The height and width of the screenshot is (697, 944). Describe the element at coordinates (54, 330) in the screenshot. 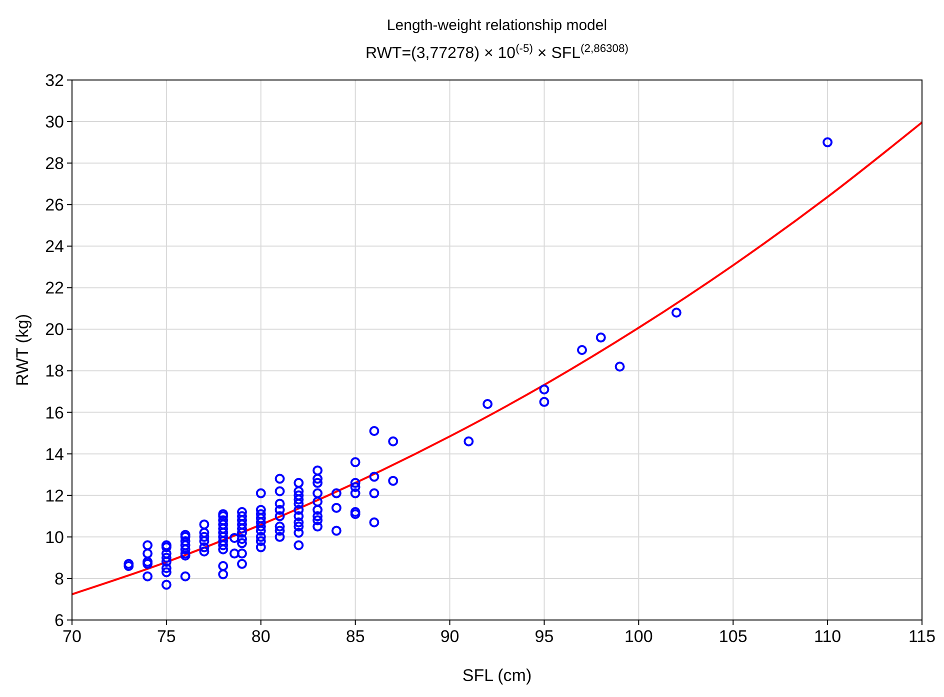

I see `y-tick-label: 20` at that location.